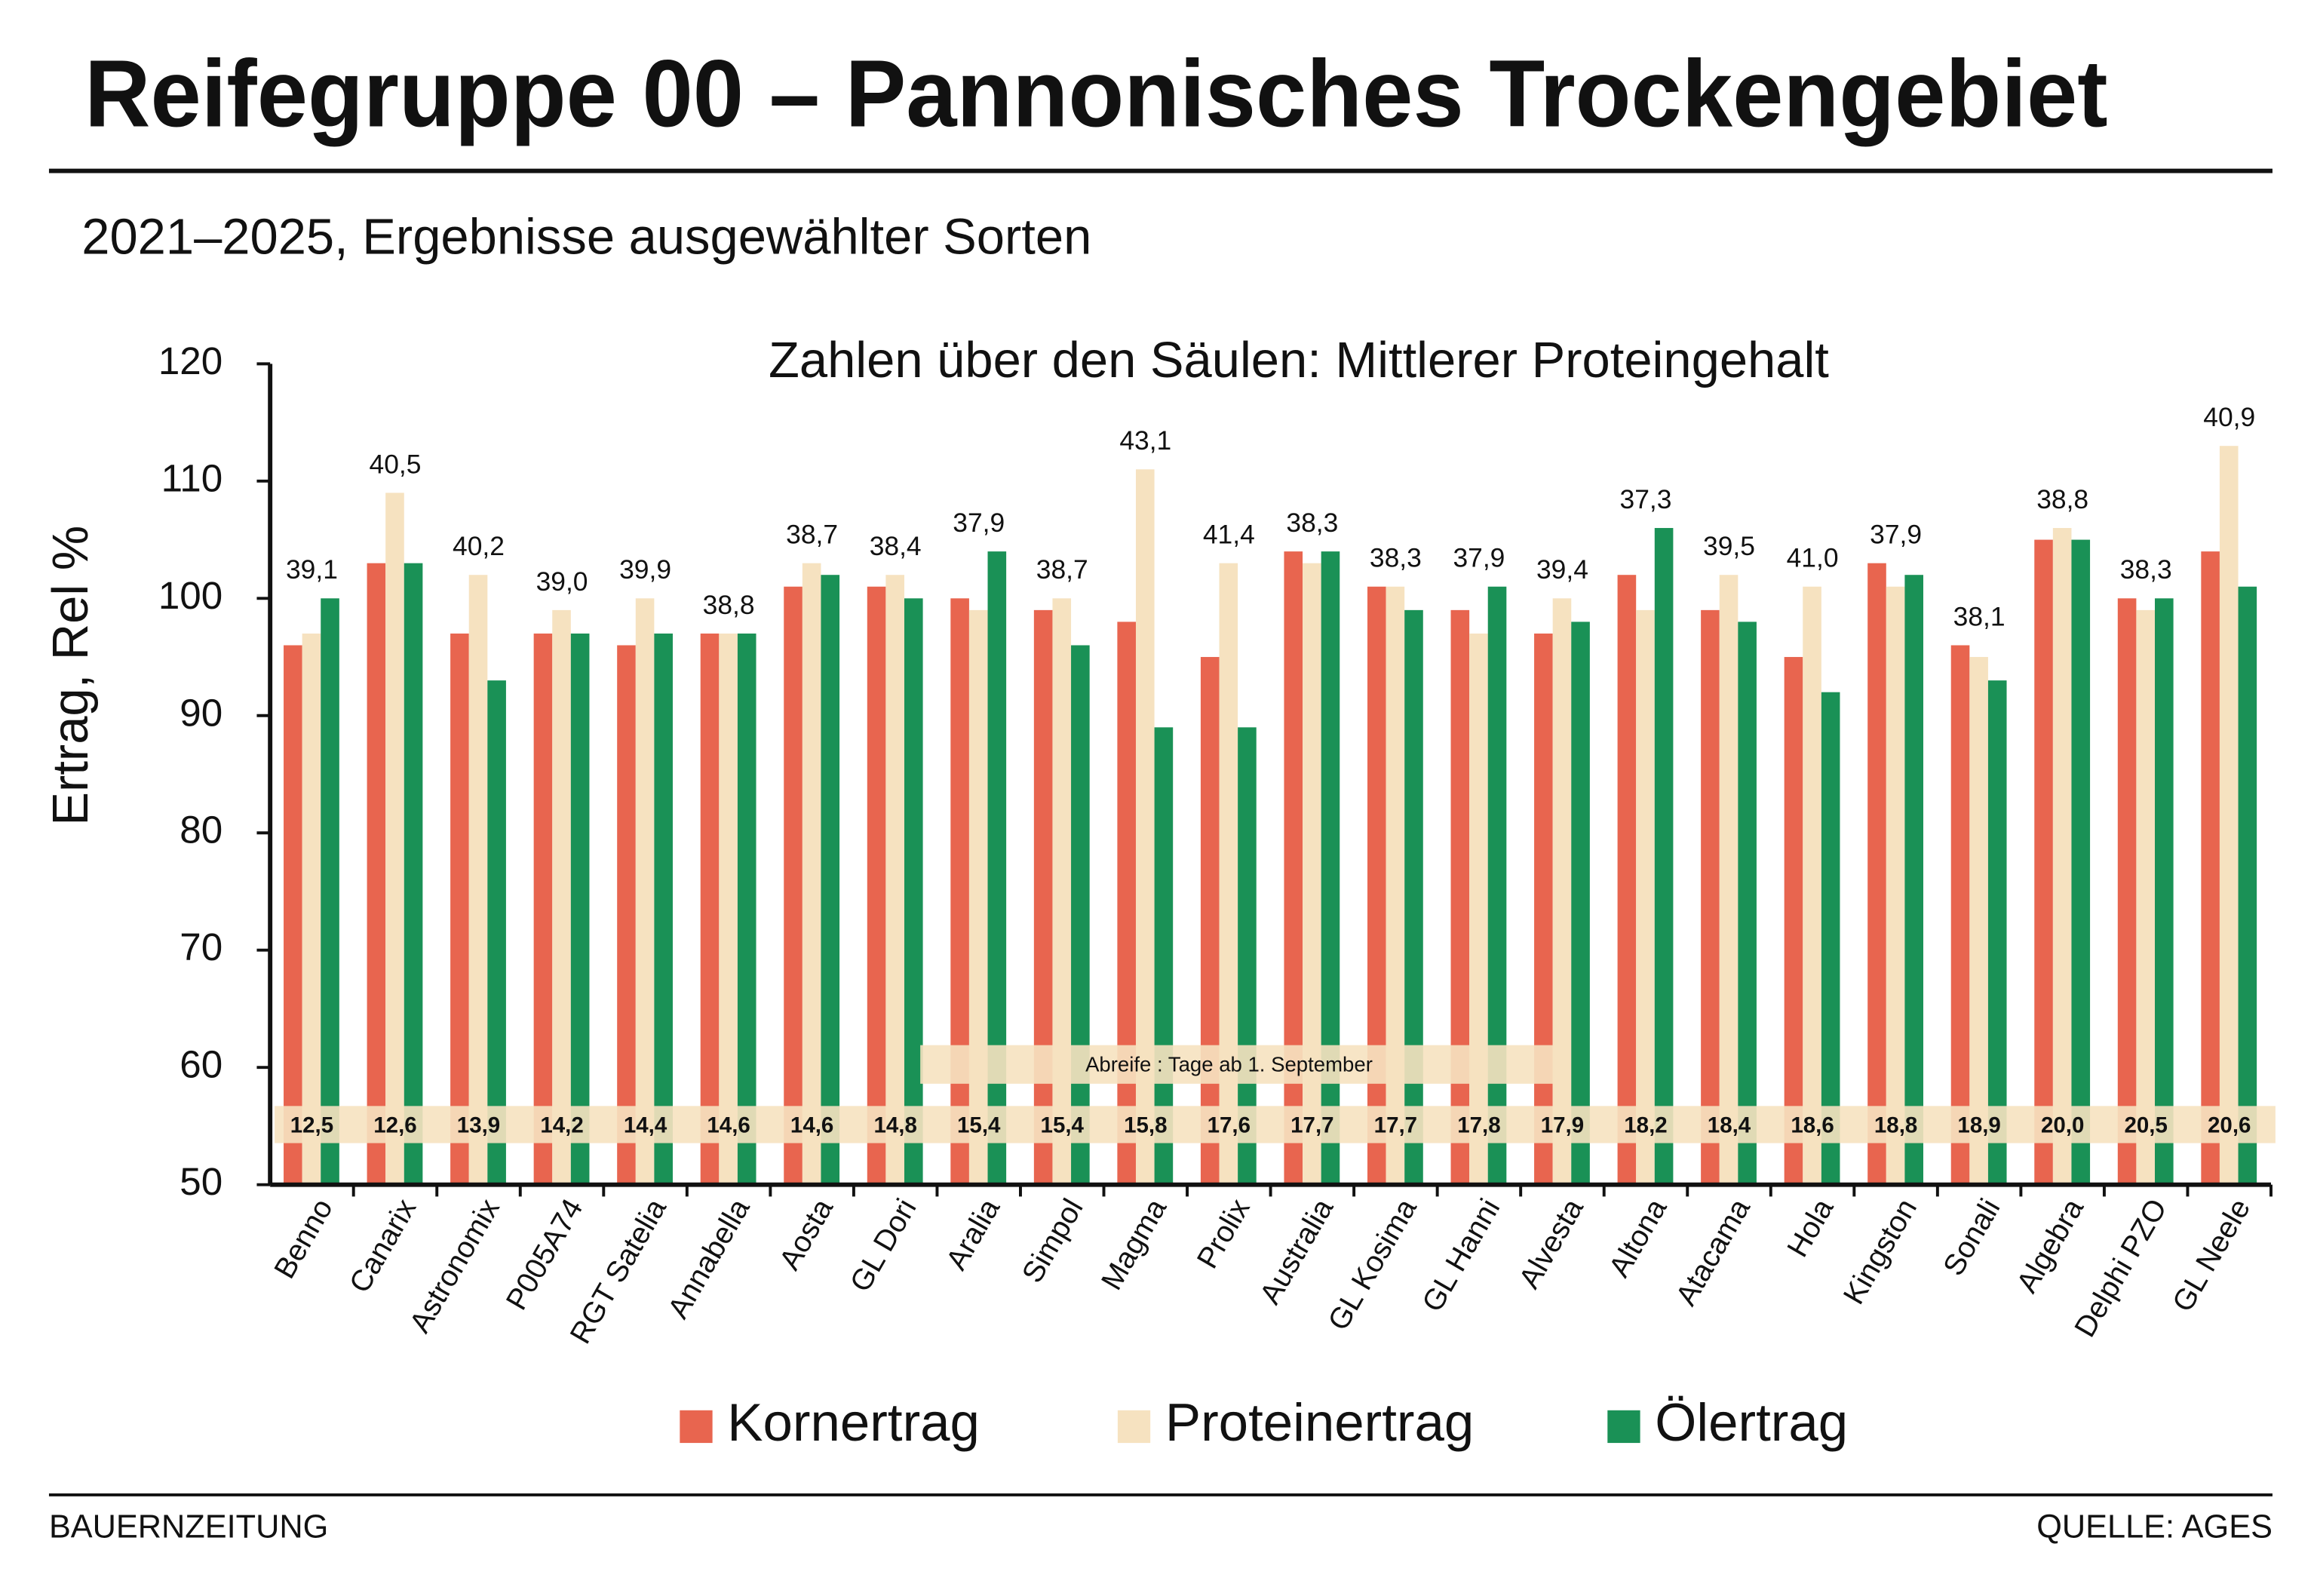 The image size is (2317, 1596). Describe the element at coordinates (2145, 1126) in the screenshot. I see `maturity-label: 20,5` at that location.